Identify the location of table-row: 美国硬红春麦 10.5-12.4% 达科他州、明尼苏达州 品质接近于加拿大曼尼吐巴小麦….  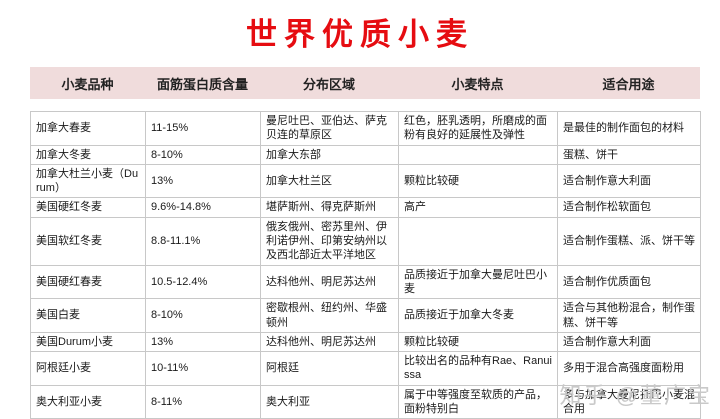
(365, 282).